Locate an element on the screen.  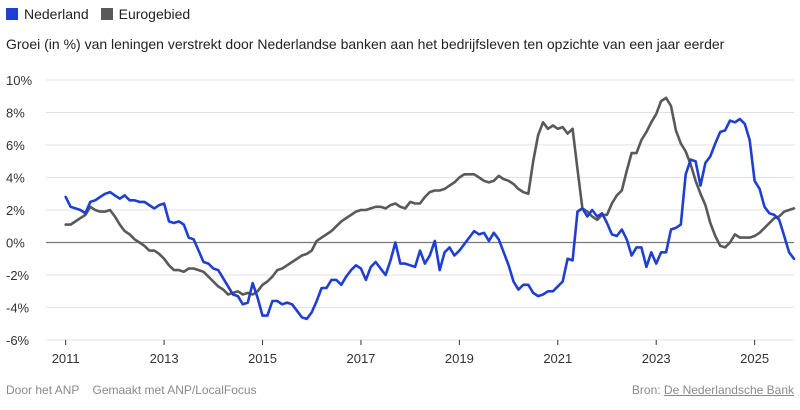
y-tick-label: 0% is located at coordinates (15, 243).